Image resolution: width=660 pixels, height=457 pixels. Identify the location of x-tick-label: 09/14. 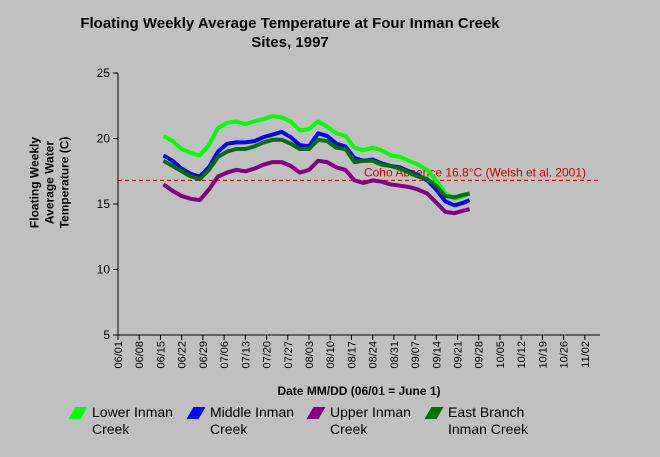
(437, 355).